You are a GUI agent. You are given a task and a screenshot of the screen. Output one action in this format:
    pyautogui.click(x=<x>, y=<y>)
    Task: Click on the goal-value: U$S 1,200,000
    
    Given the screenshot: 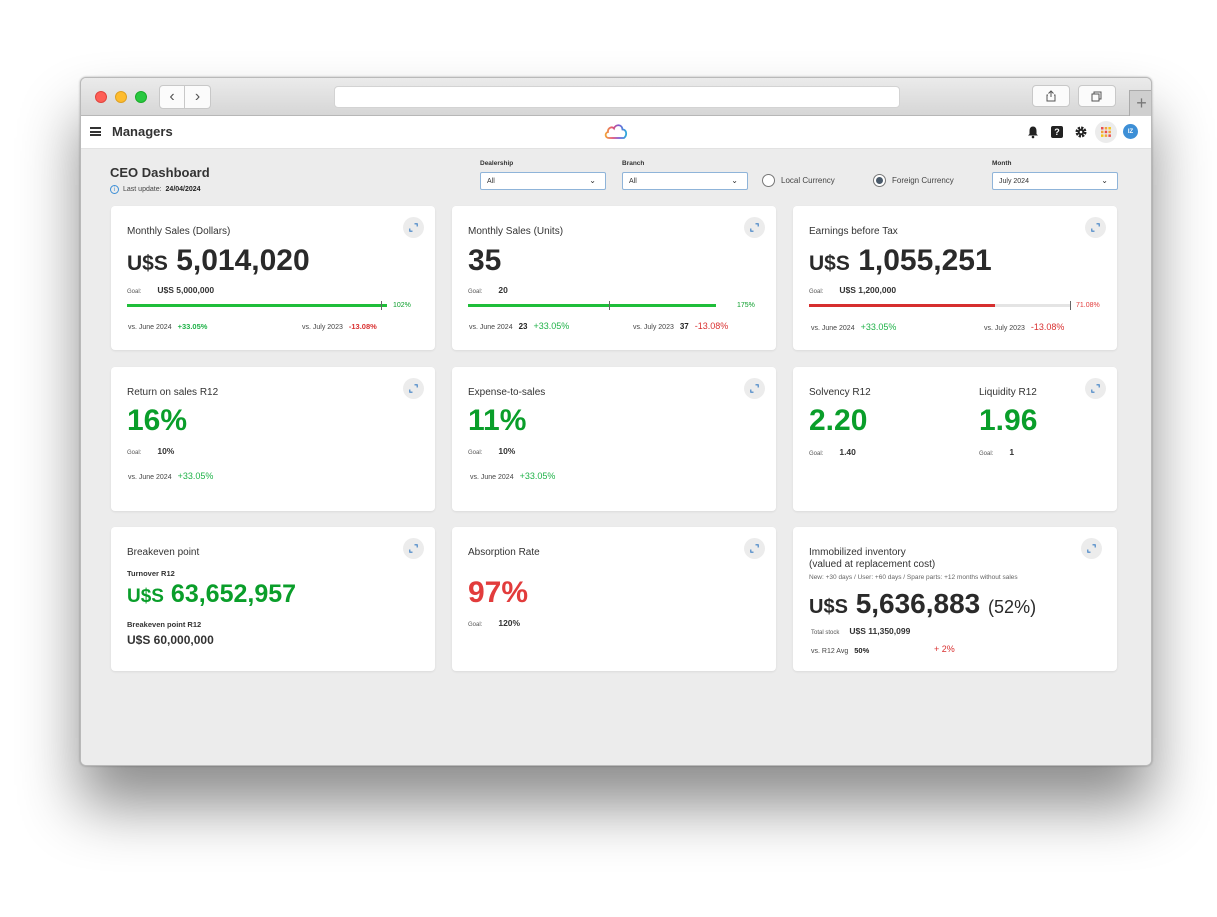 What is the action you would take?
    pyautogui.click(x=868, y=290)
    